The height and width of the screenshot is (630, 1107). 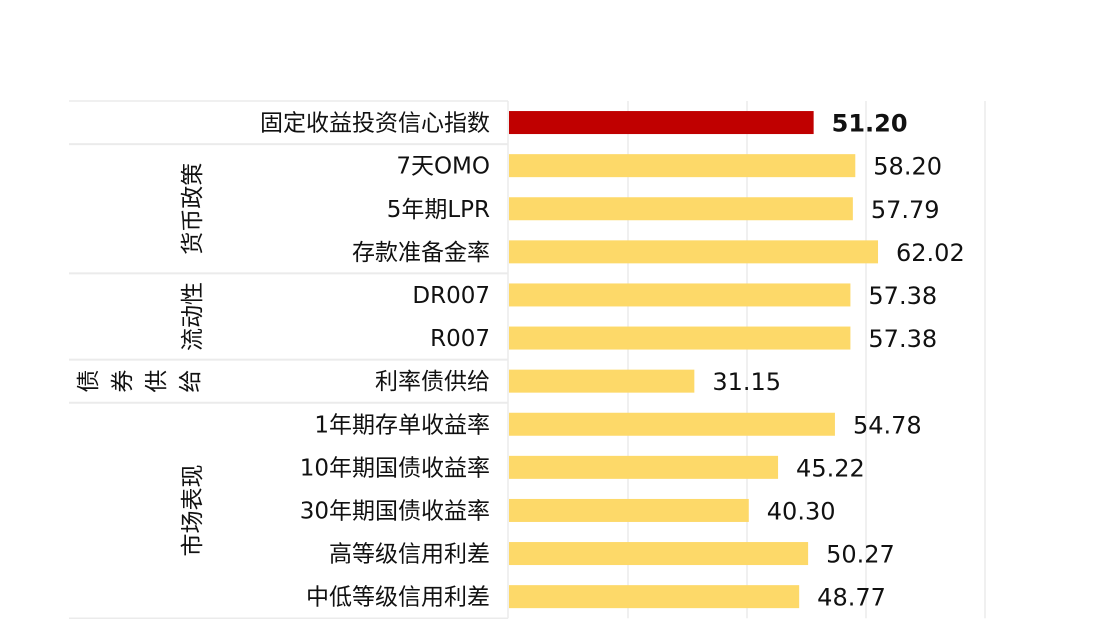 What do you see at coordinates (193, 316) in the screenshot?
I see `group-label: 流动性` at bounding box center [193, 316].